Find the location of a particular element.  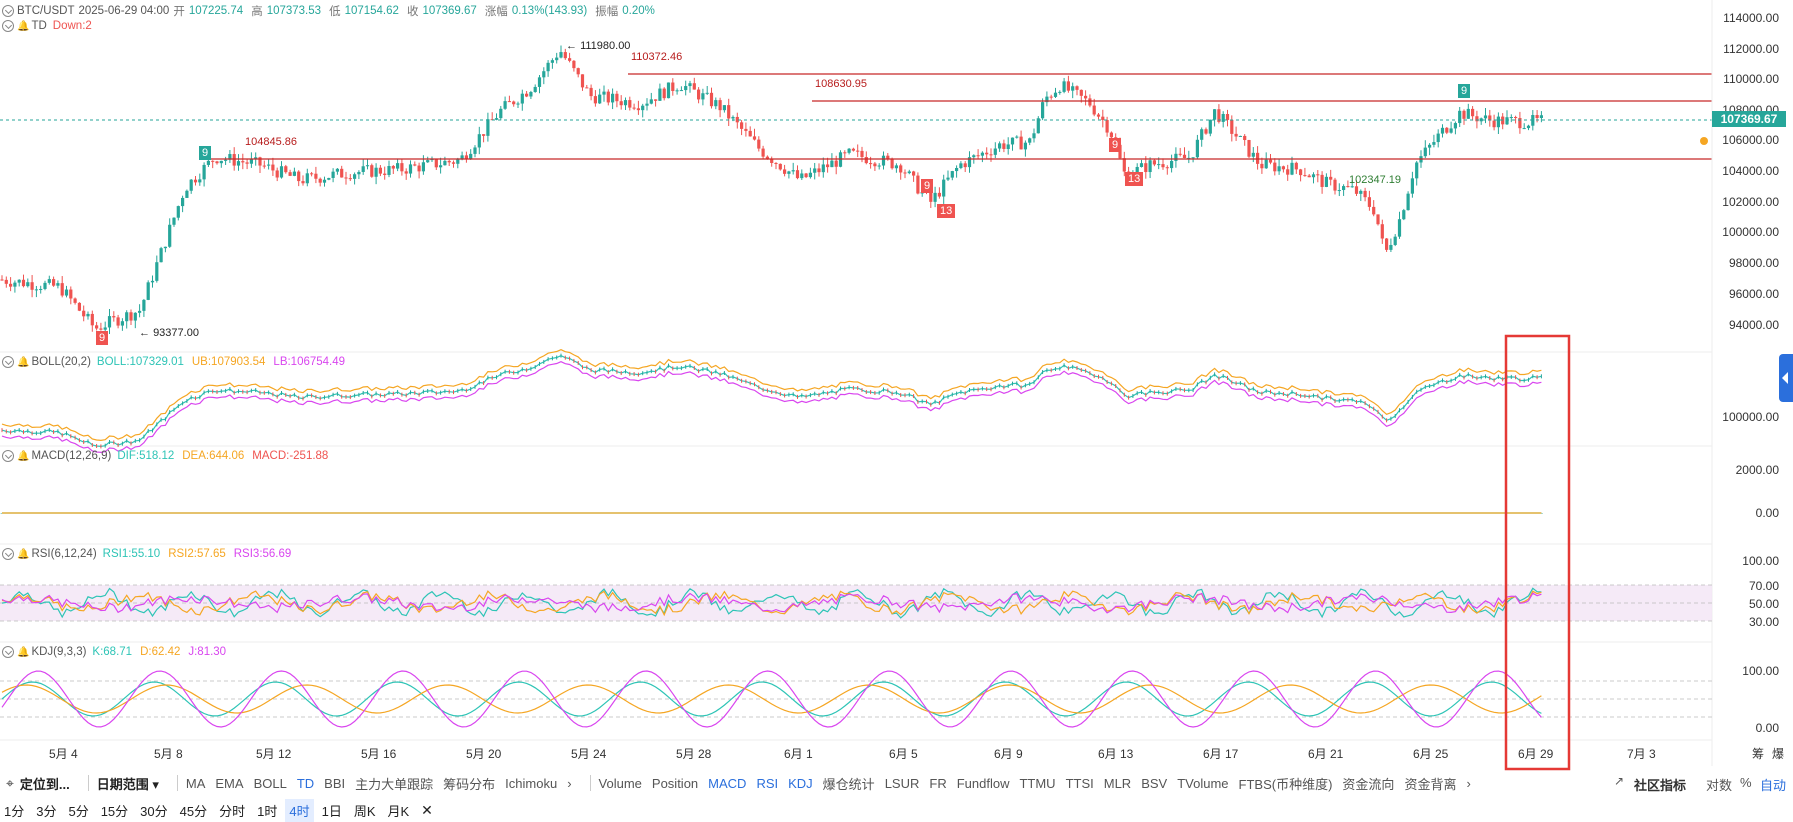

rsi2-line is located at coordinates (771, 603).